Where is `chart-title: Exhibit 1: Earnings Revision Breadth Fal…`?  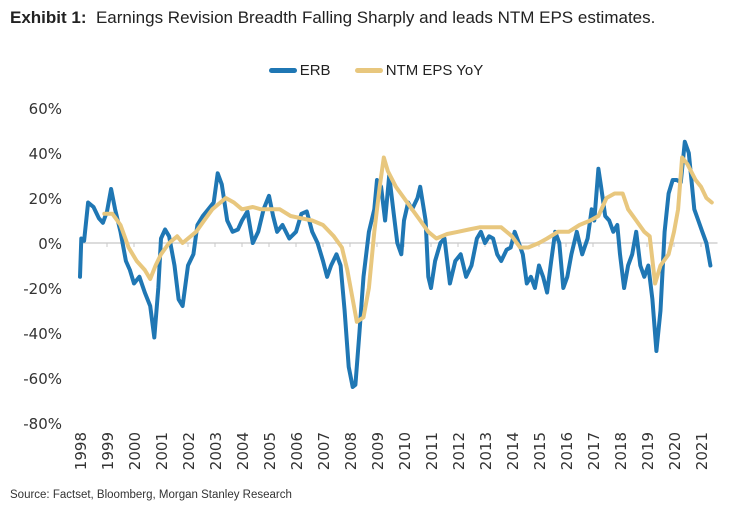
chart-title: Exhibit 1: Earnings Revision Breadth Fal… is located at coordinates (332, 18).